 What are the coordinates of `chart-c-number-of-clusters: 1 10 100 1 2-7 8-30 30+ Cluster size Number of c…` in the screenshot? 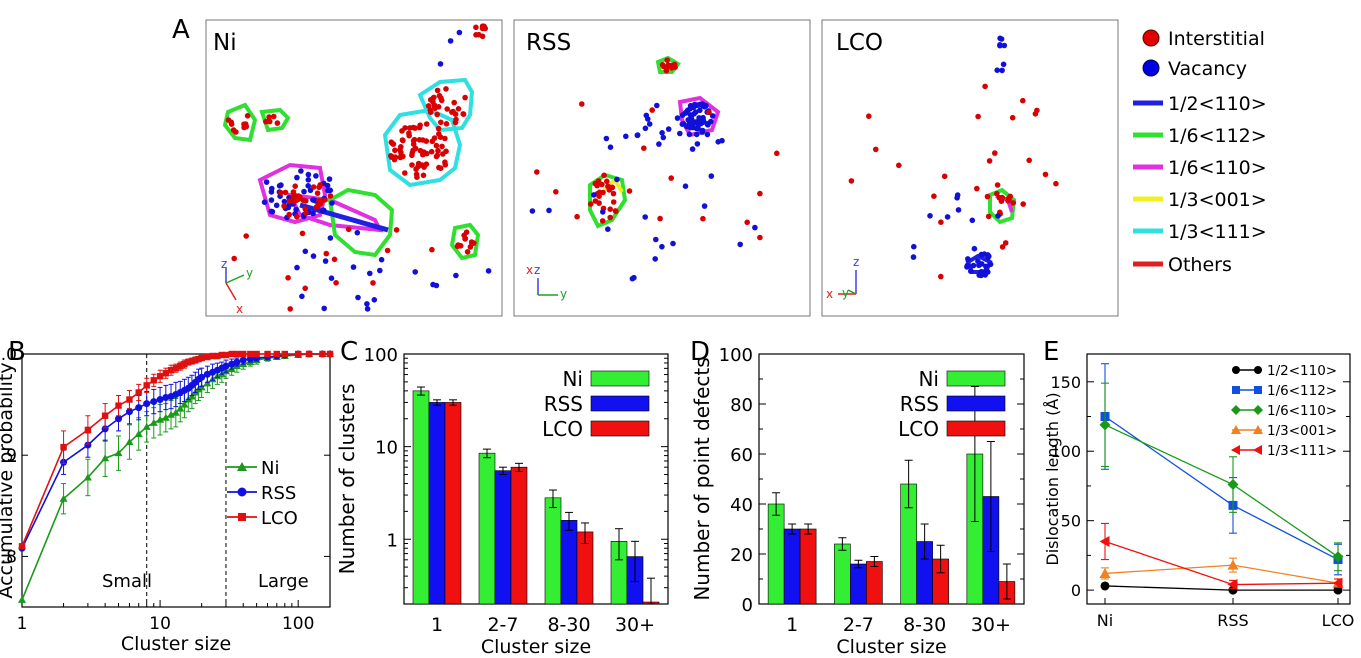 It's located at (502, 501).